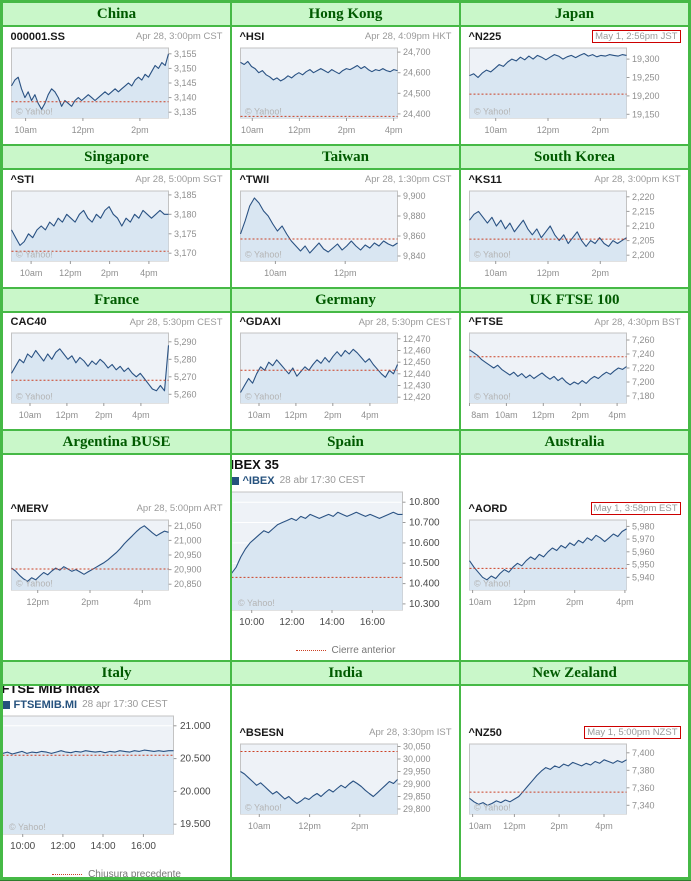 The image size is (691, 881). I want to click on svg-text: 24,700, so click(417, 52).